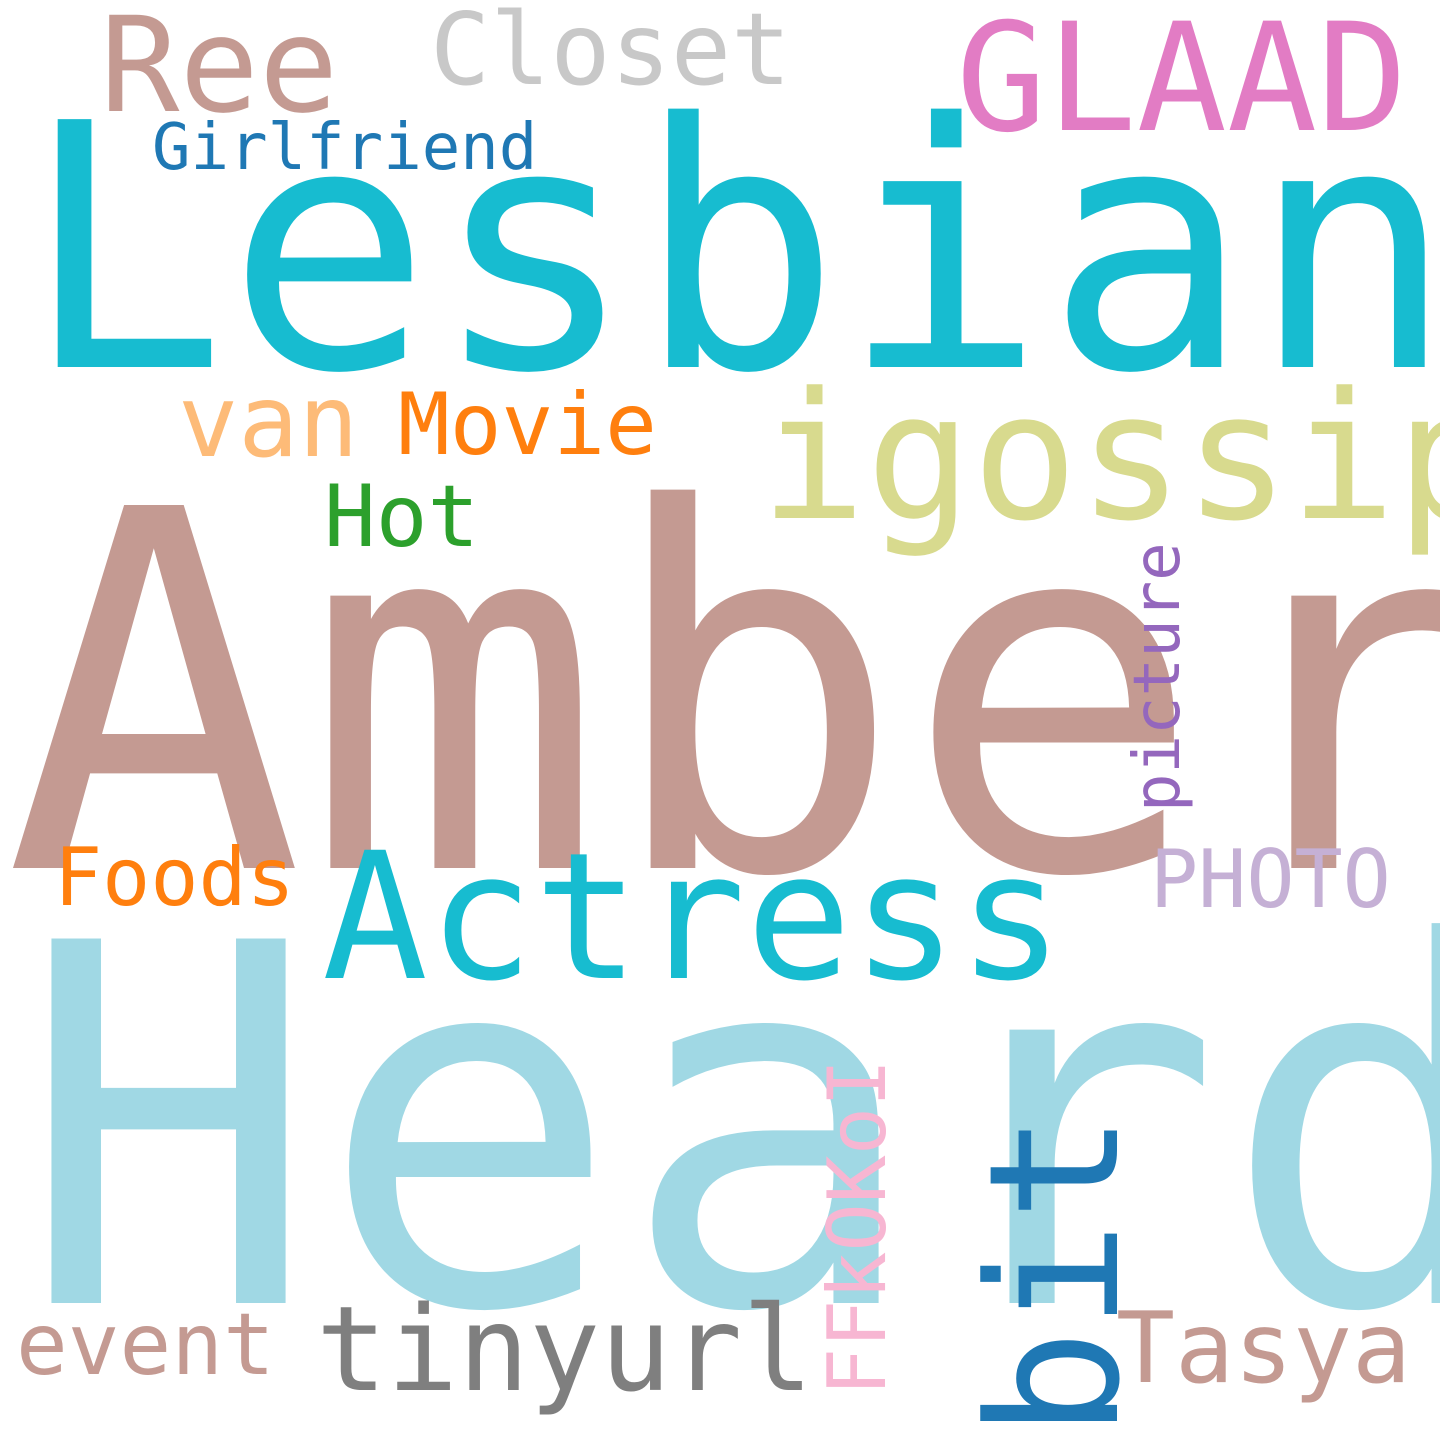  What do you see at coordinates (145, 1345) in the screenshot?
I see `word-event: event` at bounding box center [145, 1345].